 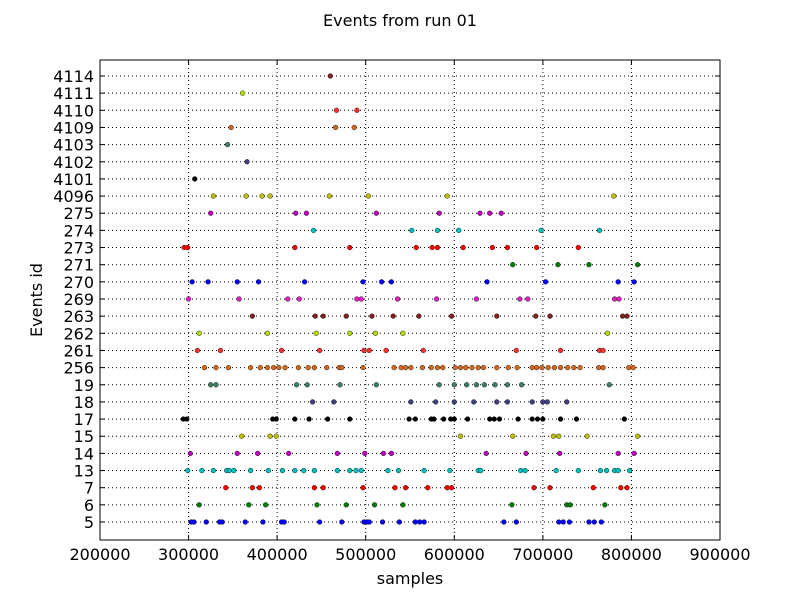 What do you see at coordinates (78, 299) in the screenshot?
I see `y-tick-label: 269` at bounding box center [78, 299].